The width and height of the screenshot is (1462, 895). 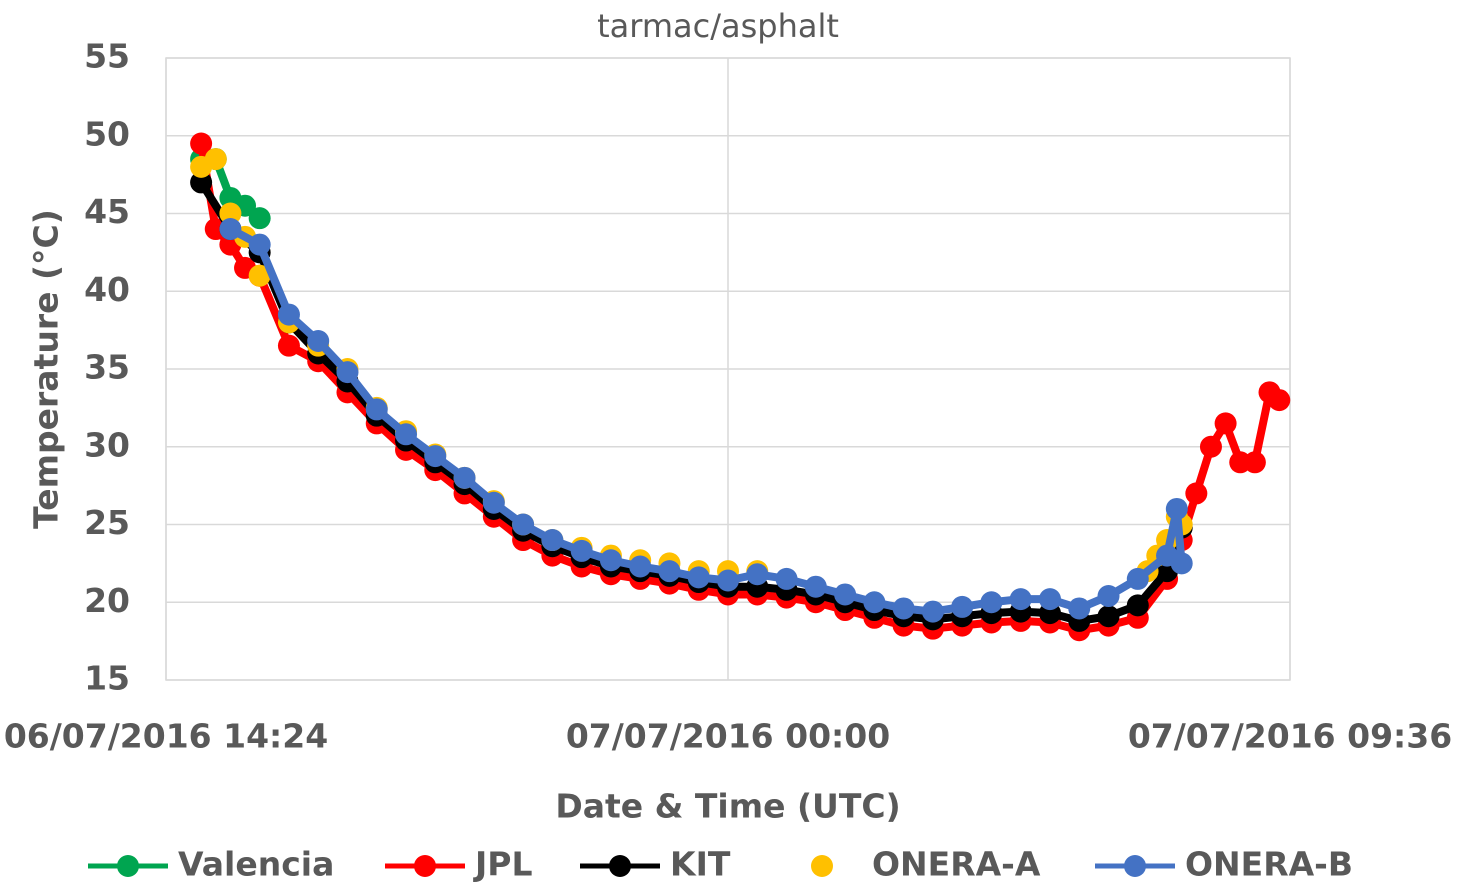 I want to click on x-axis-title: Date & Time (UTC), so click(x=727, y=806).